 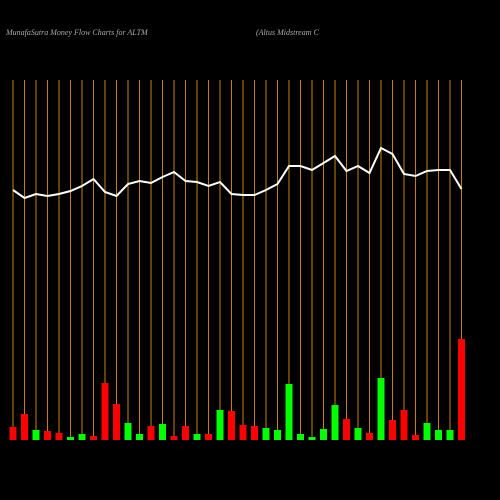 I want to click on money-flow-line, so click(x=237, y=173).